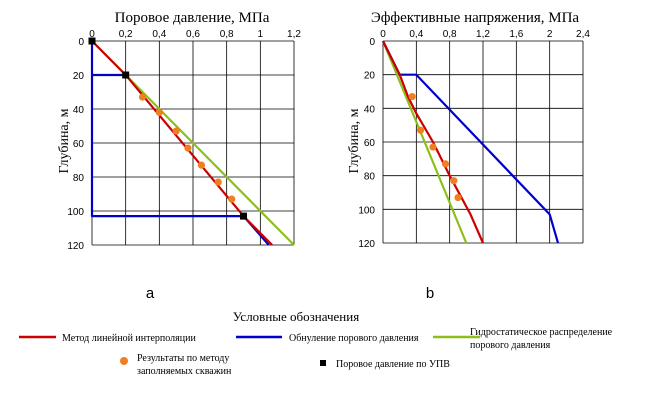 Image resolution: width=650 pixels, height=402 pixels. Describe the element at coordinates (475, 18) in the screenshot. I see `chart-b-title: Эффективные напряжения, МПа` at that location.